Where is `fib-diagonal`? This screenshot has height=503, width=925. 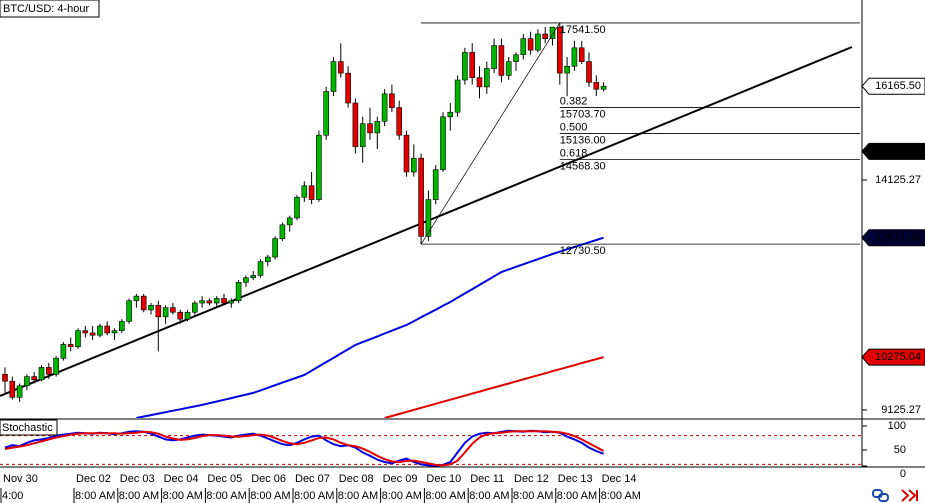
fib-diagonal is located at coordinates (490, 133).